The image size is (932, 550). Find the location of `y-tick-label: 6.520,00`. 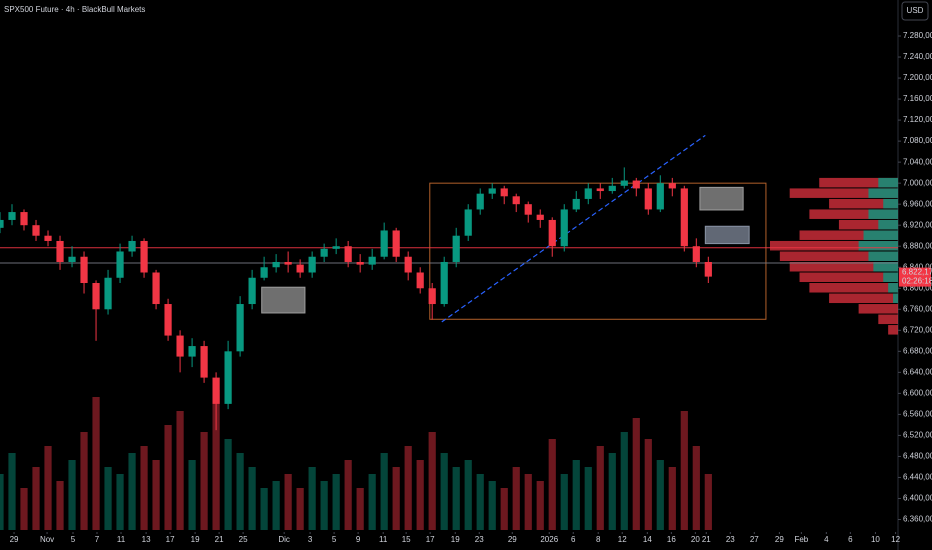

y-tick-label: 6.520,00 is located at coordinates (917, 435).